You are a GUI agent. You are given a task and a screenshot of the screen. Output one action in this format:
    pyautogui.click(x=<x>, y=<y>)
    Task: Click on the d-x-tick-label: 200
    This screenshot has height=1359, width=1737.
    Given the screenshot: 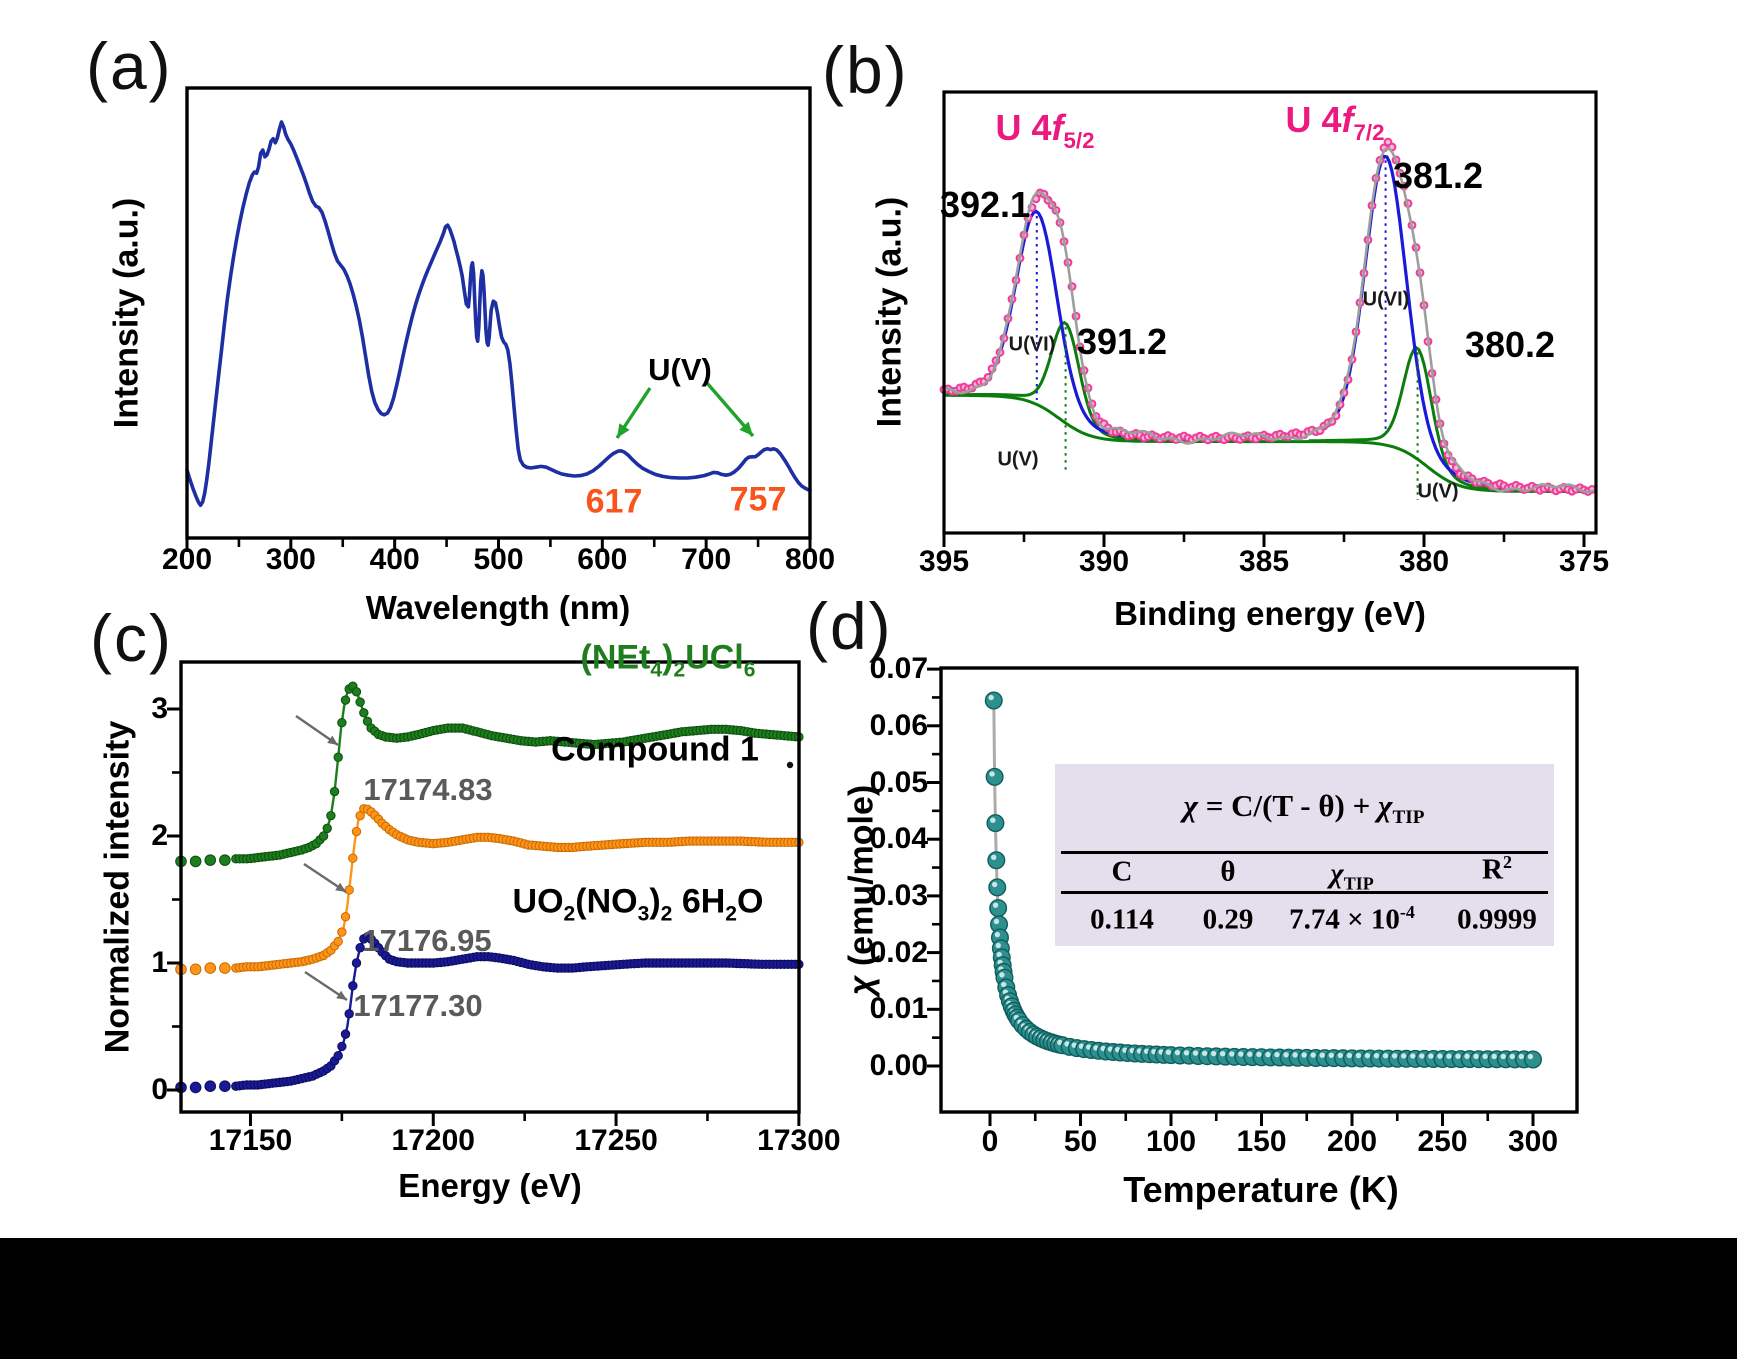 What is the action you would take?
    pyautogui.click(x=1352, y=1141)
    